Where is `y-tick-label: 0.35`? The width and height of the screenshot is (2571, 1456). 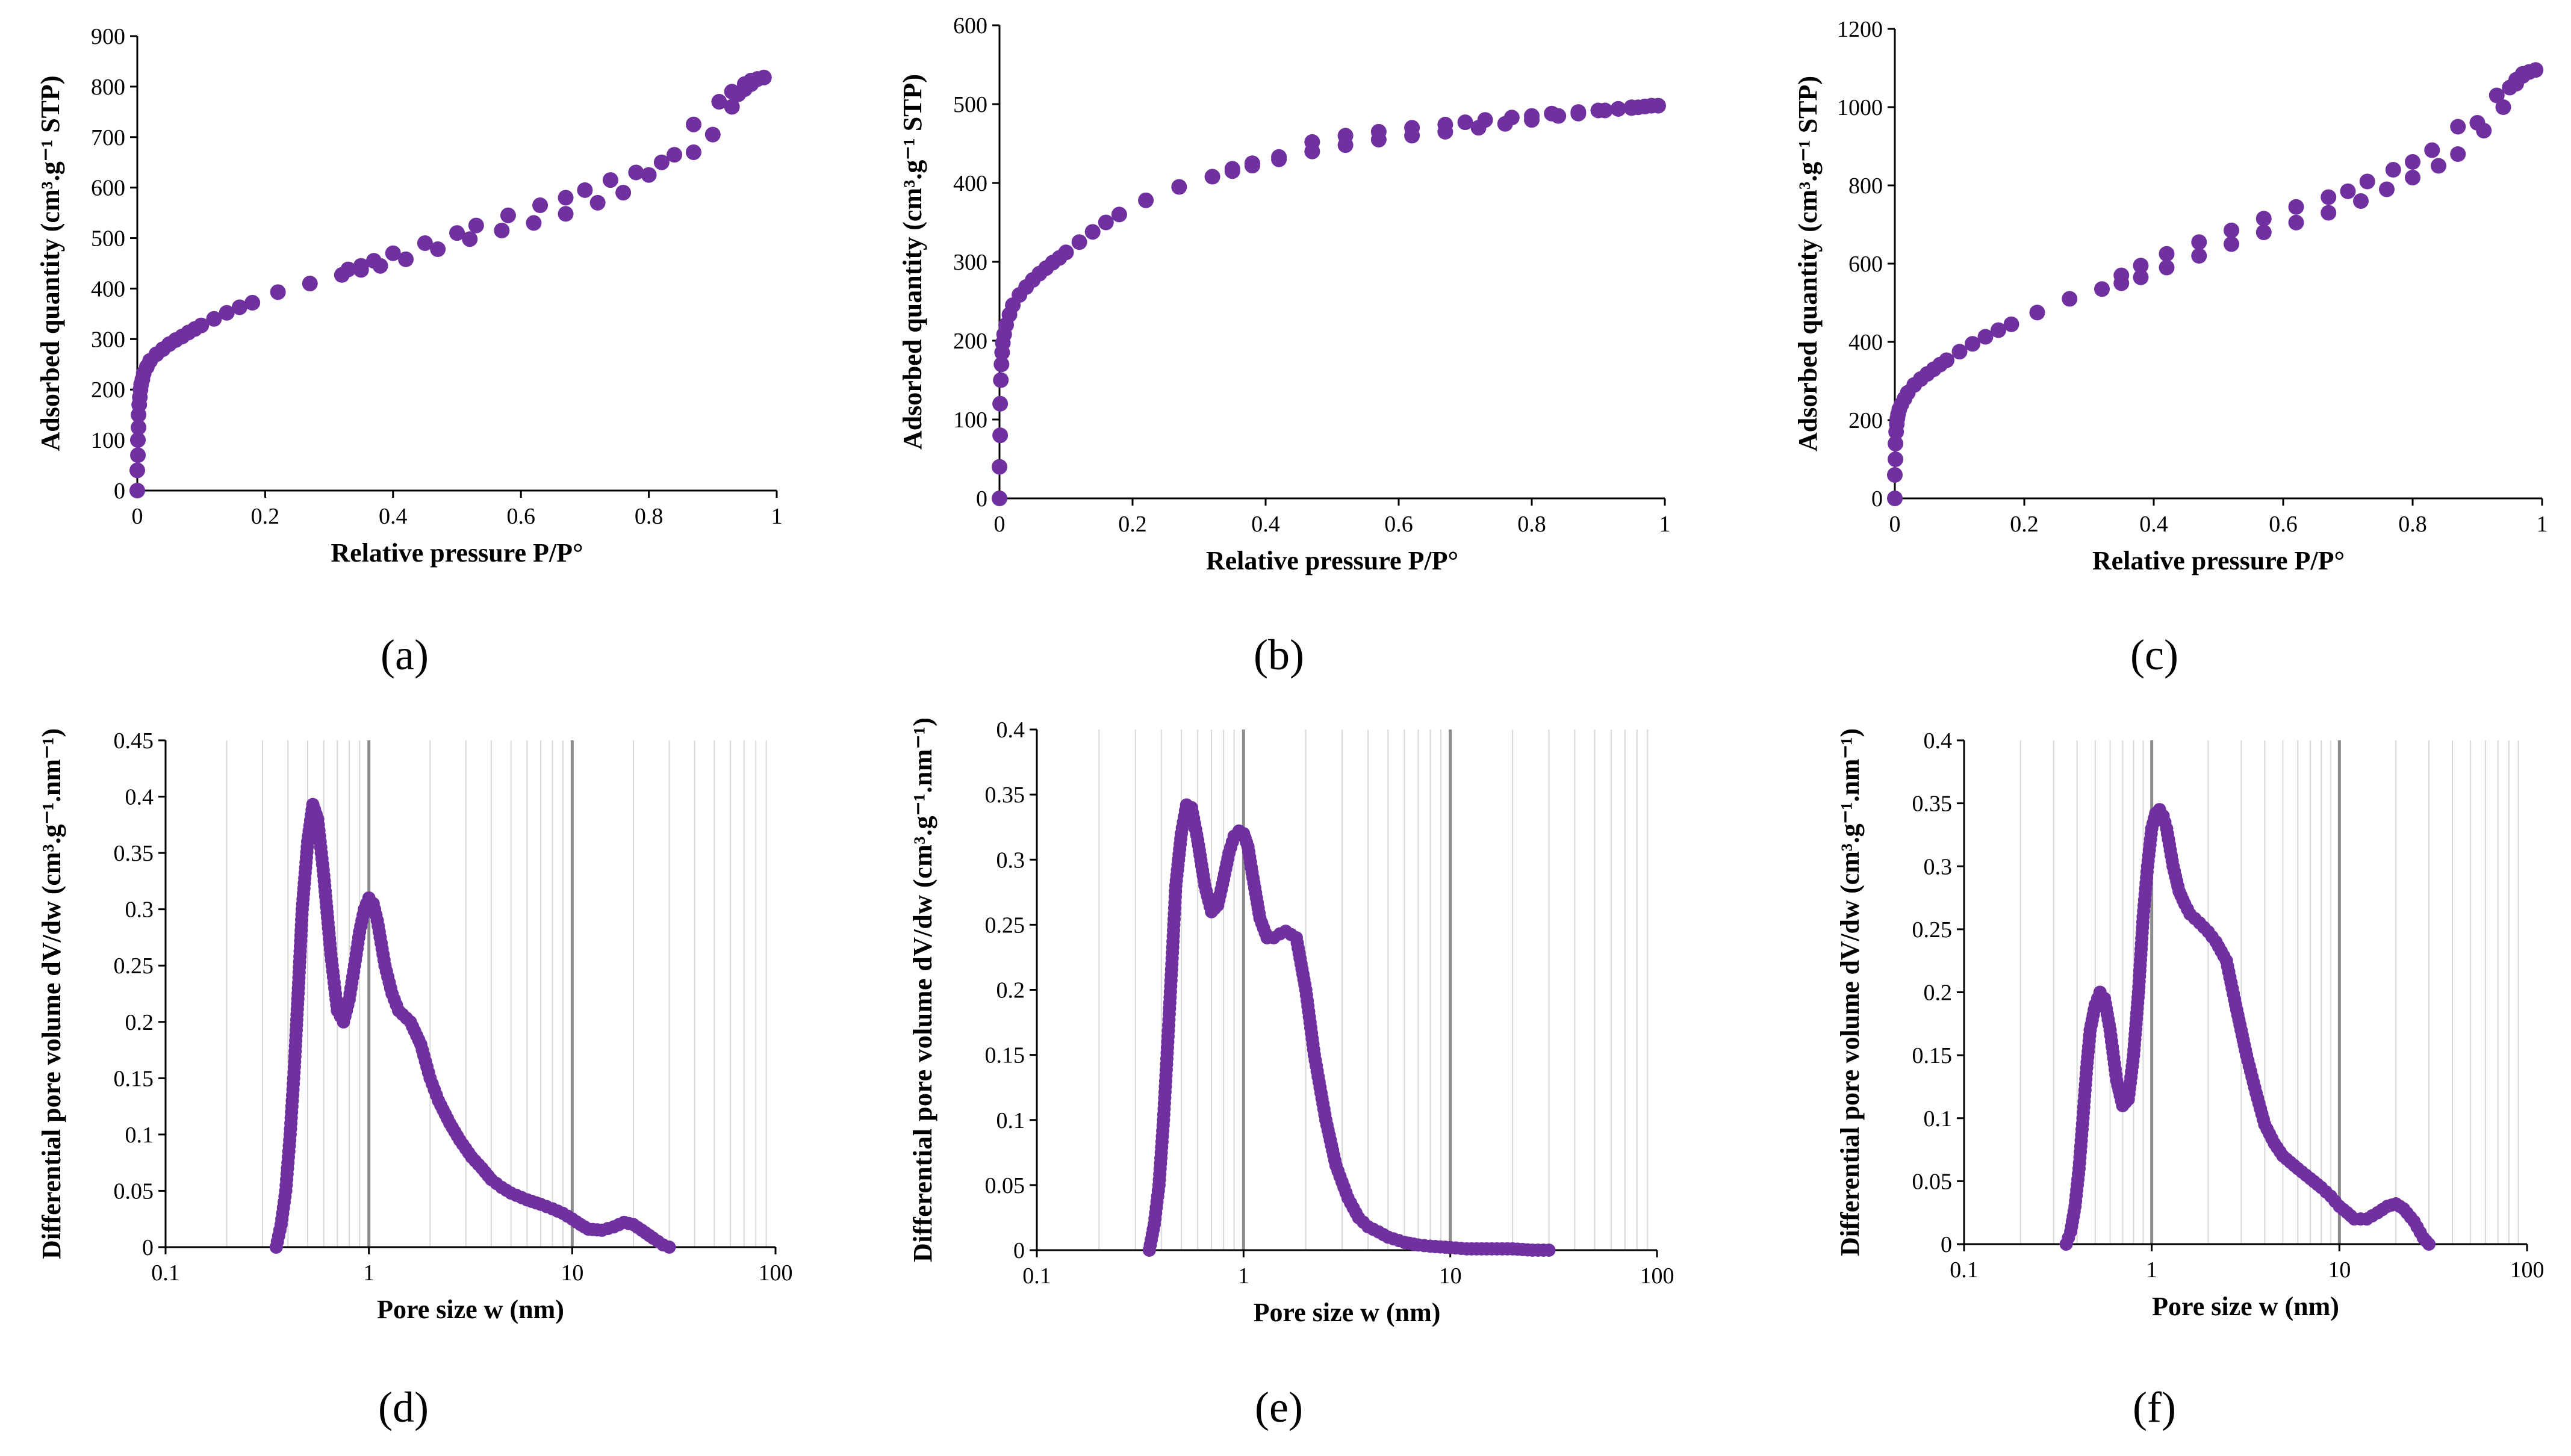
y-tick-label: 0.35 is located at coordinates (1005, 795).